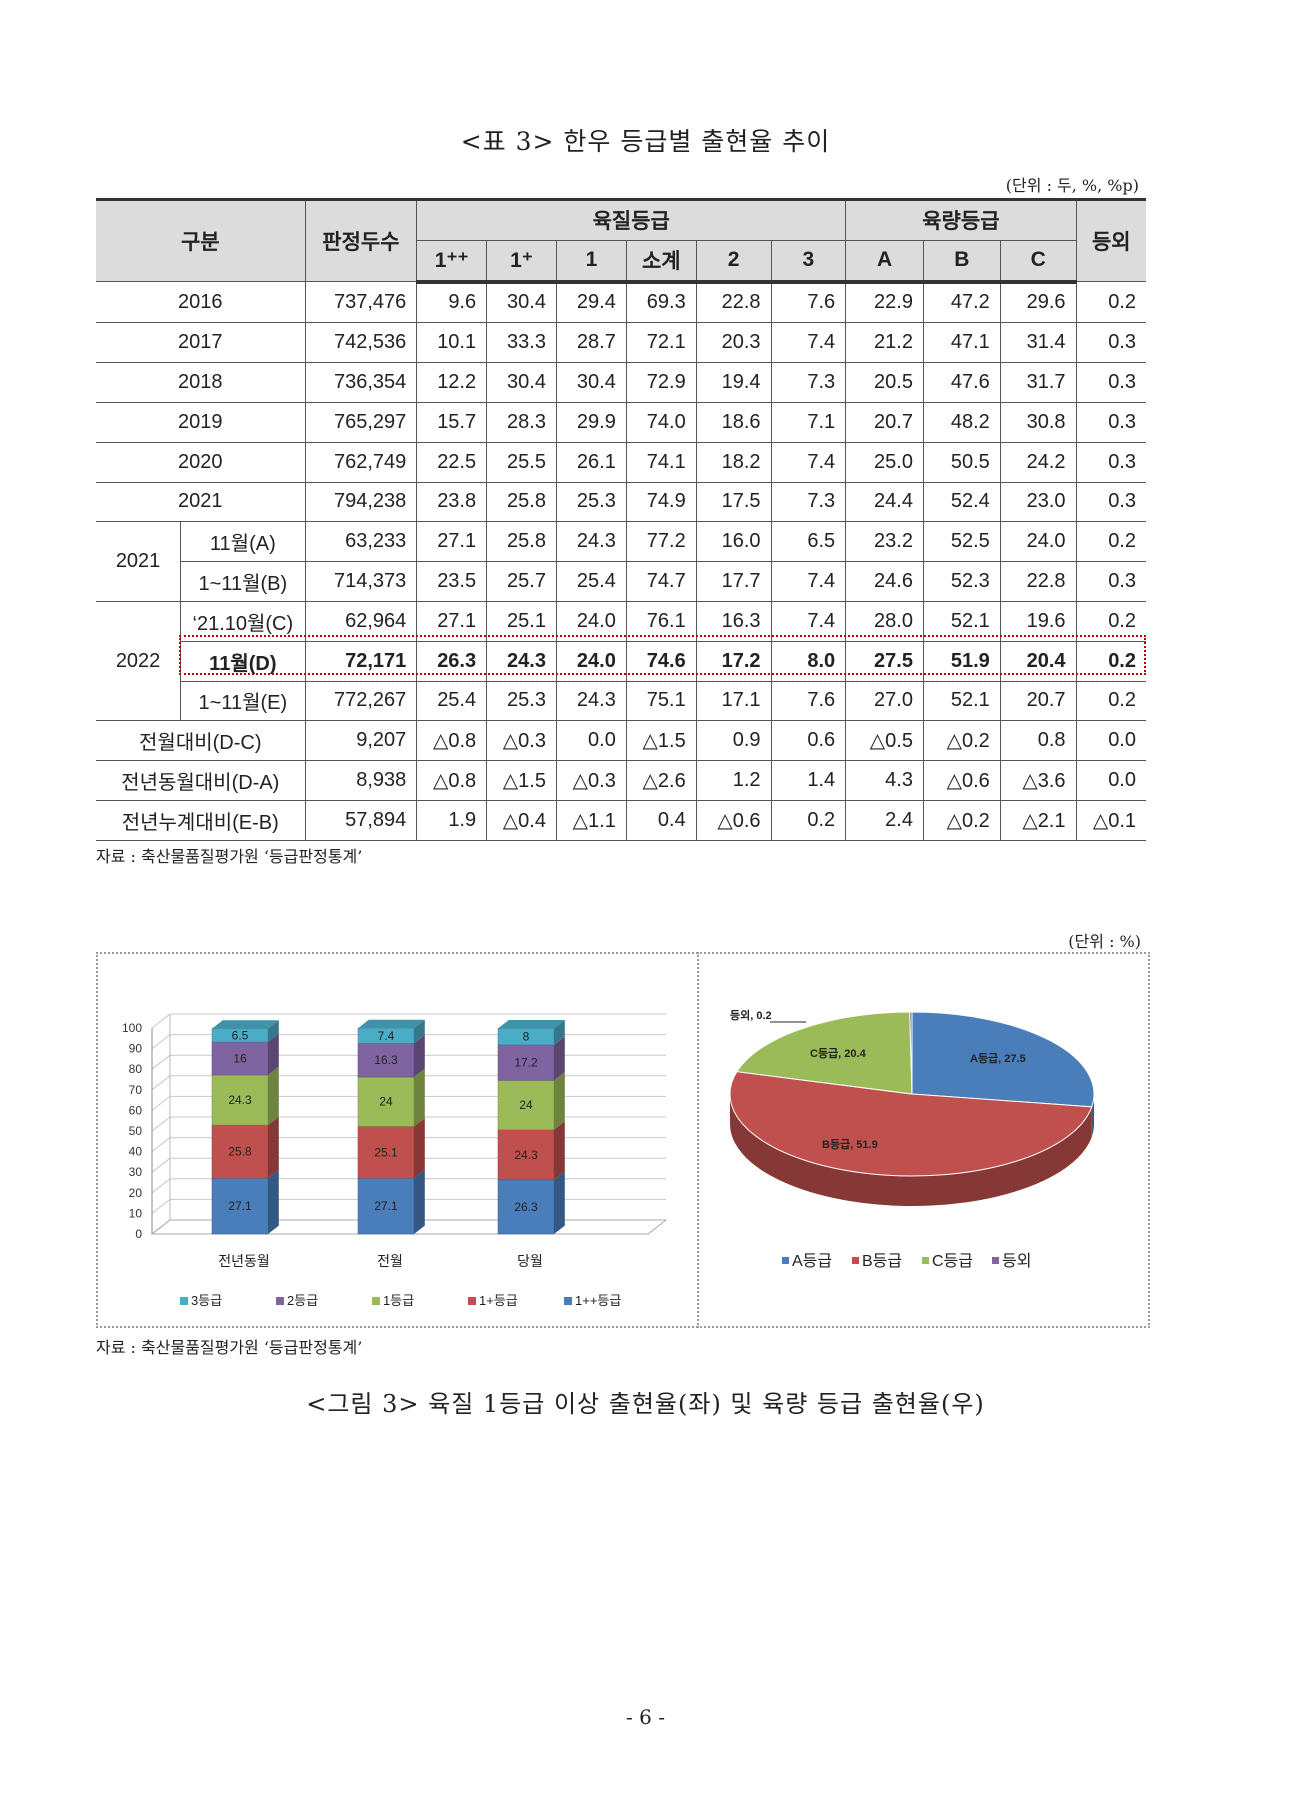  Describe the element at coordinates (884, 502) in the screenshot. I see `table-cell: 24.4` at that location.